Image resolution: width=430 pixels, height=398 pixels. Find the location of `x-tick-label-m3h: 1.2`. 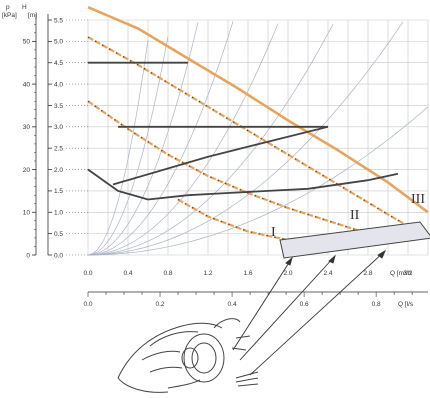

x-tick-label-m3h: 1.2 is located at coordinates (207, 273).